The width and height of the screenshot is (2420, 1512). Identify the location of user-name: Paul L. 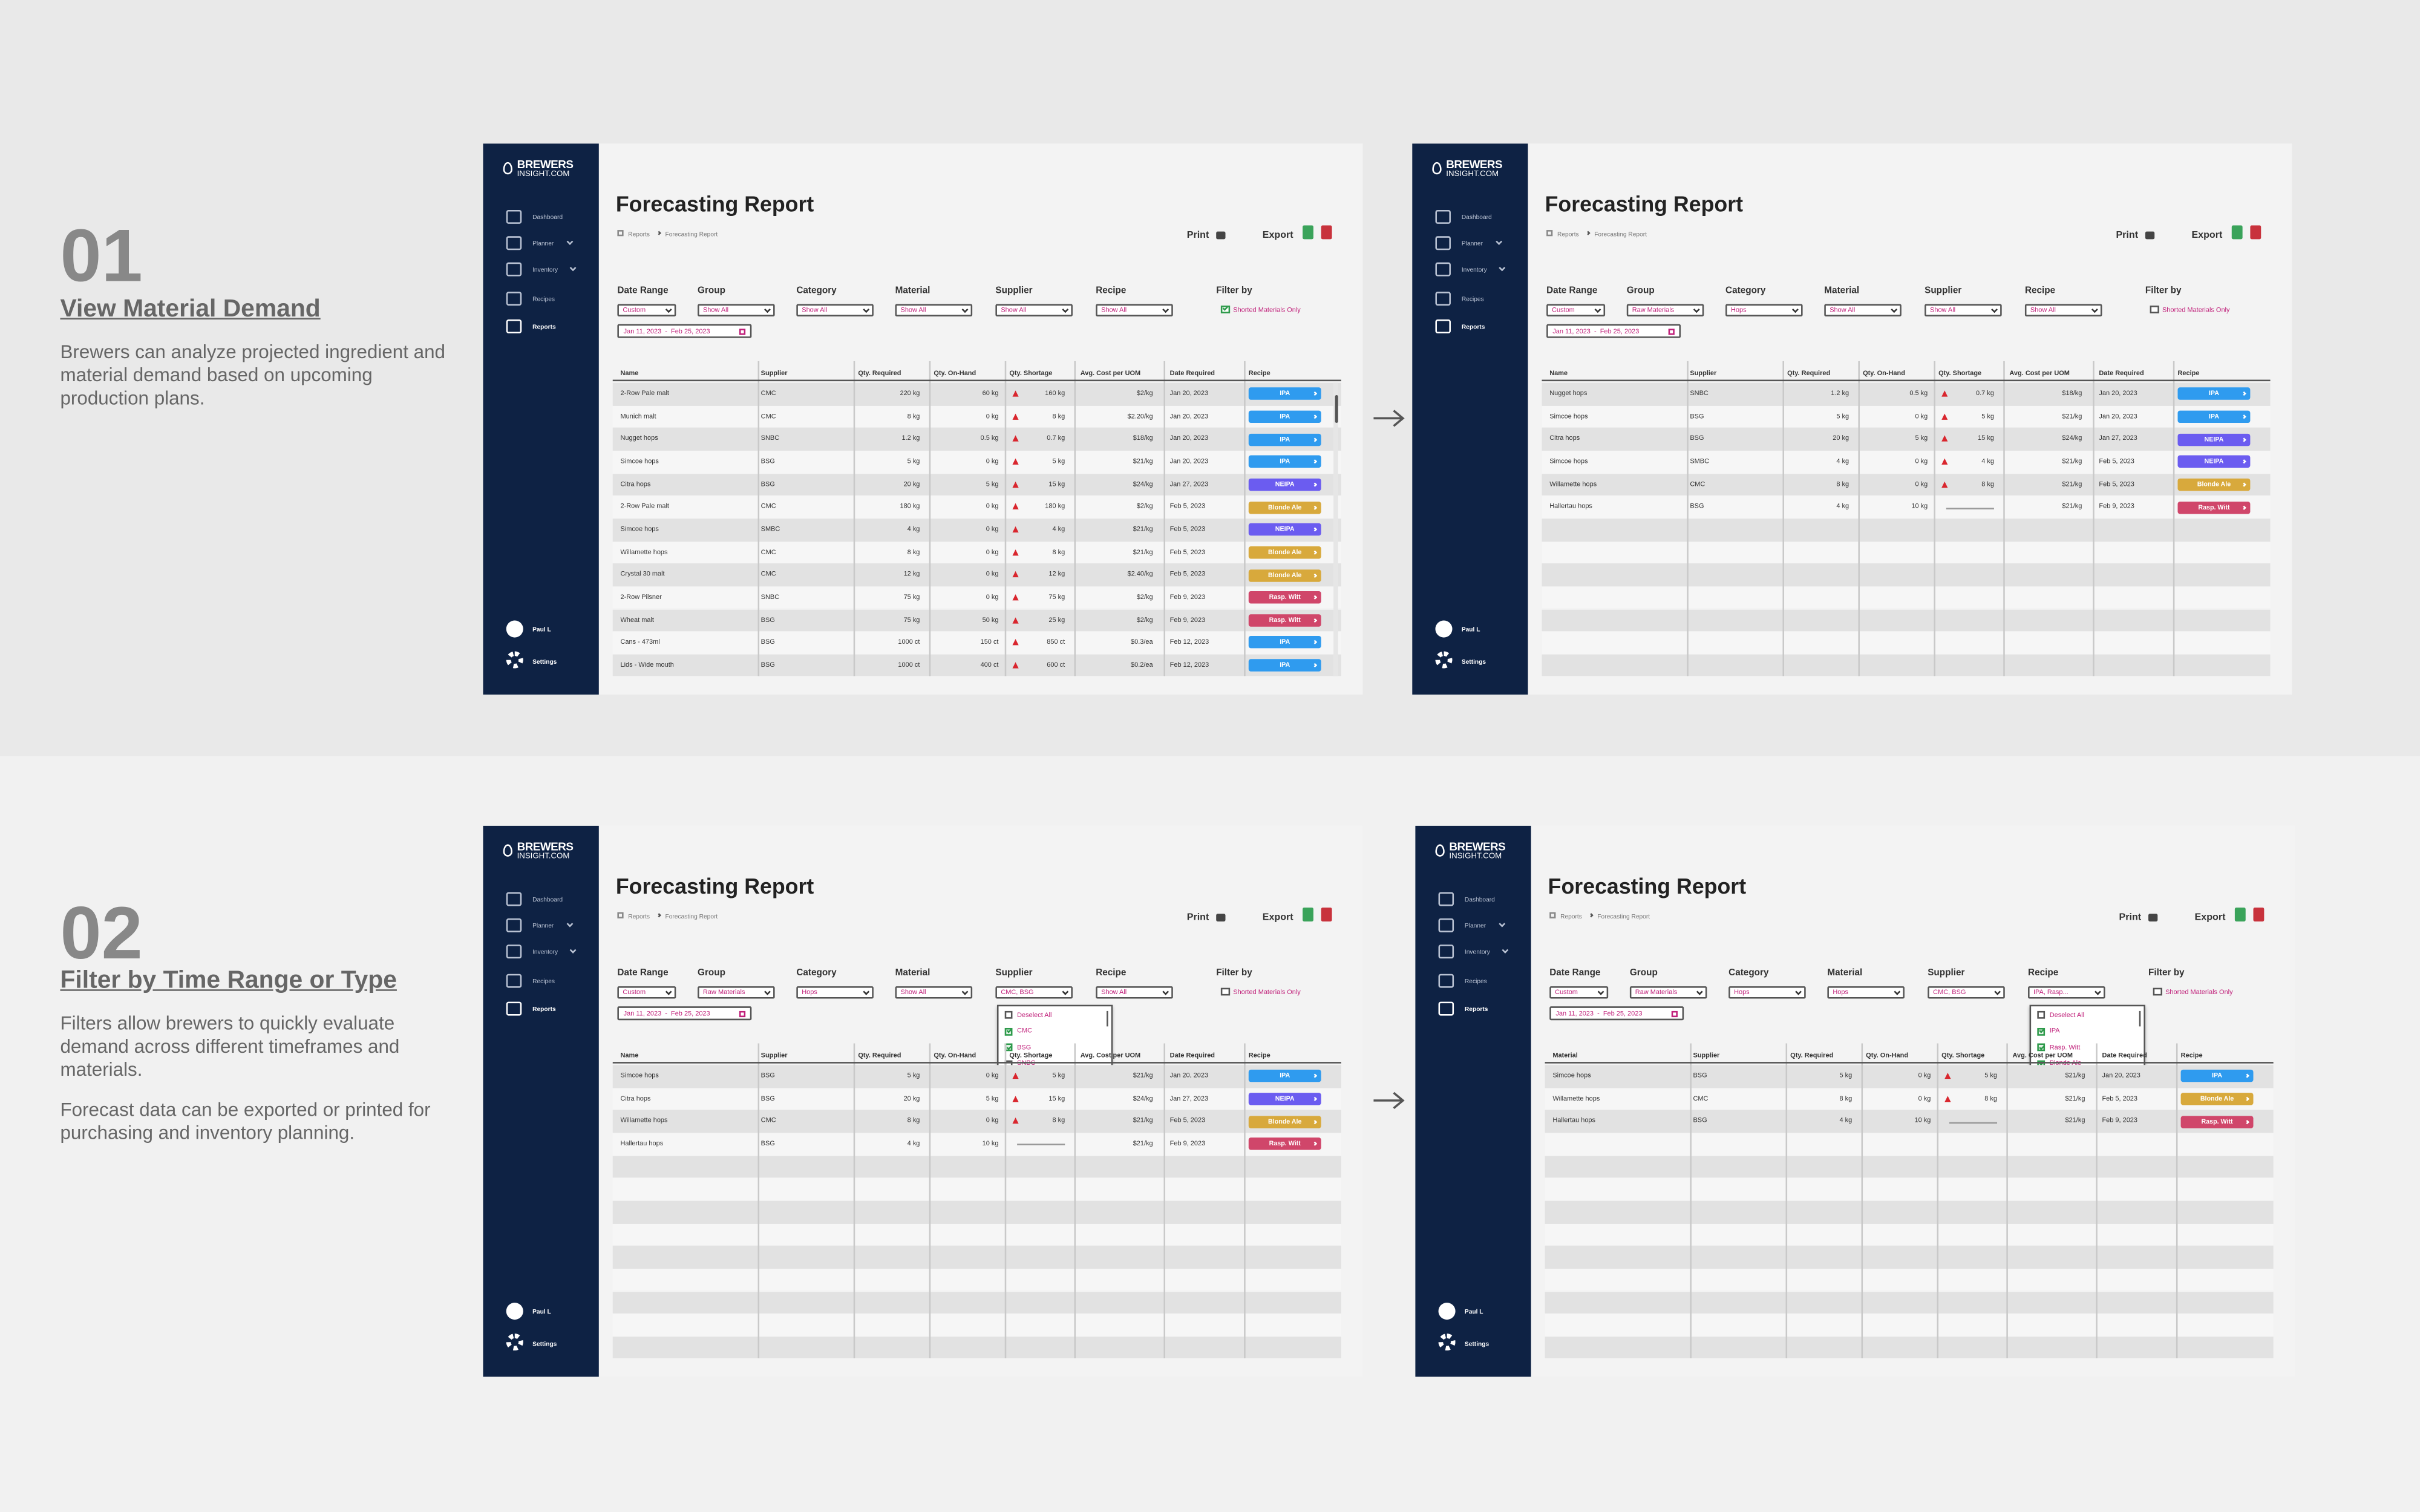
(541, 629).